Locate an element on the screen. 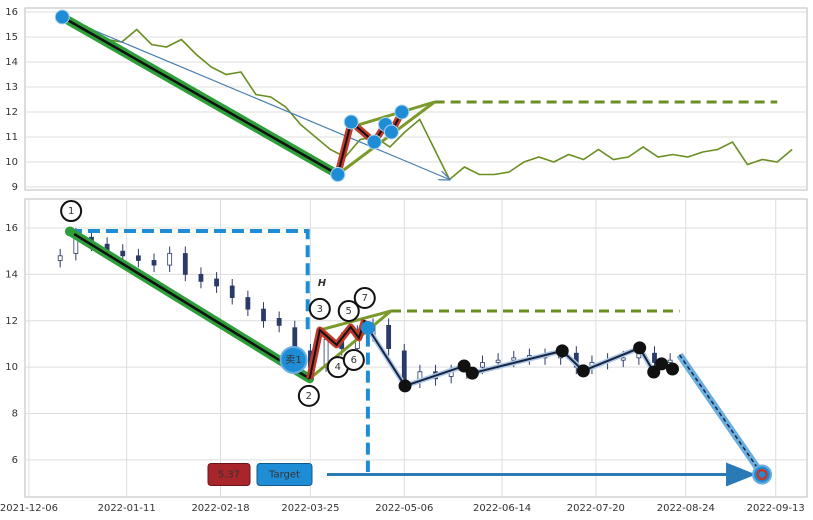 This screenshot has width=813, height=520. y-tick-label: 8 is located at coordinates (15, 414).